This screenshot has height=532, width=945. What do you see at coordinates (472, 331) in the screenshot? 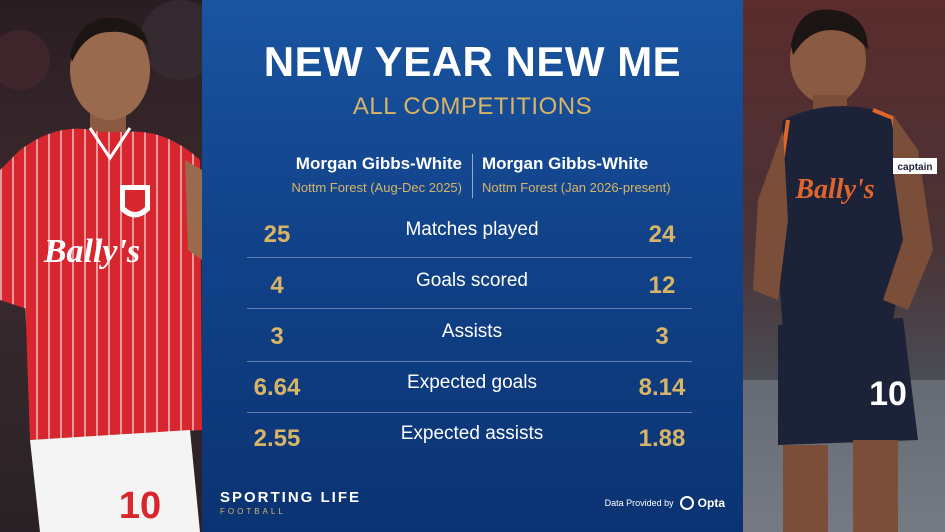
I see `stat-label: Assists` at bounding box center [472, 331].